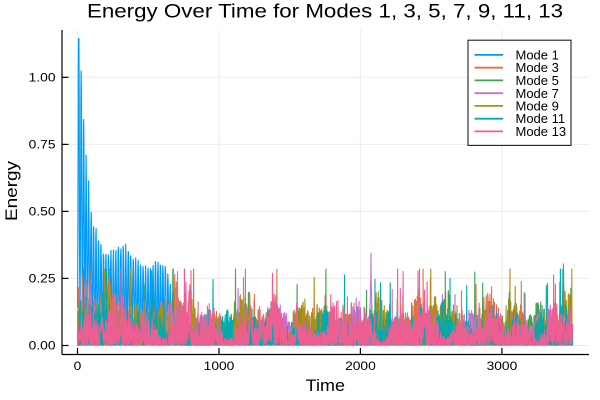  Describe the element at coordinates (11, 191) in the screenshot. I see `svg-text: Energy` at that location.